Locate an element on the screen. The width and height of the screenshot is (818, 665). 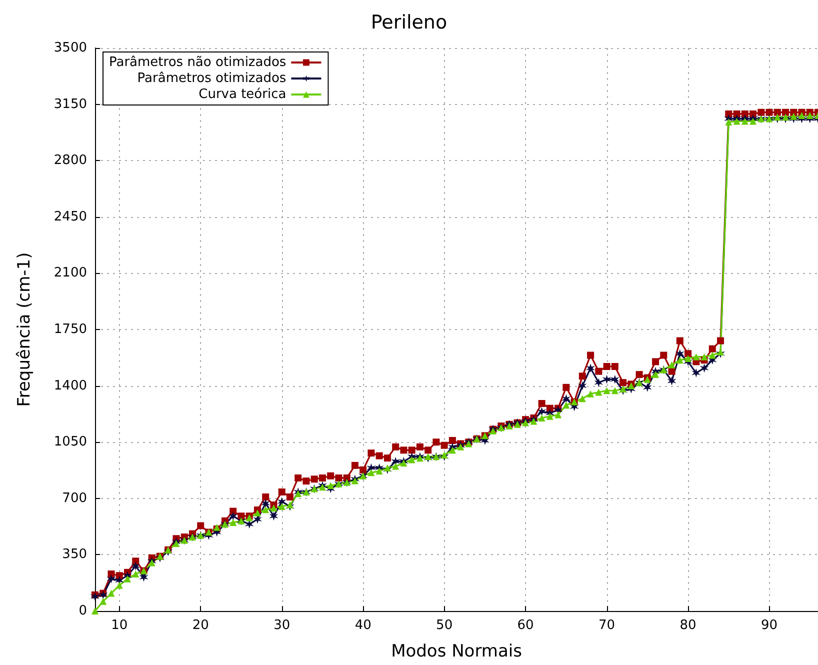
x-tick-label: 80 is located at coordinates (688, 625).